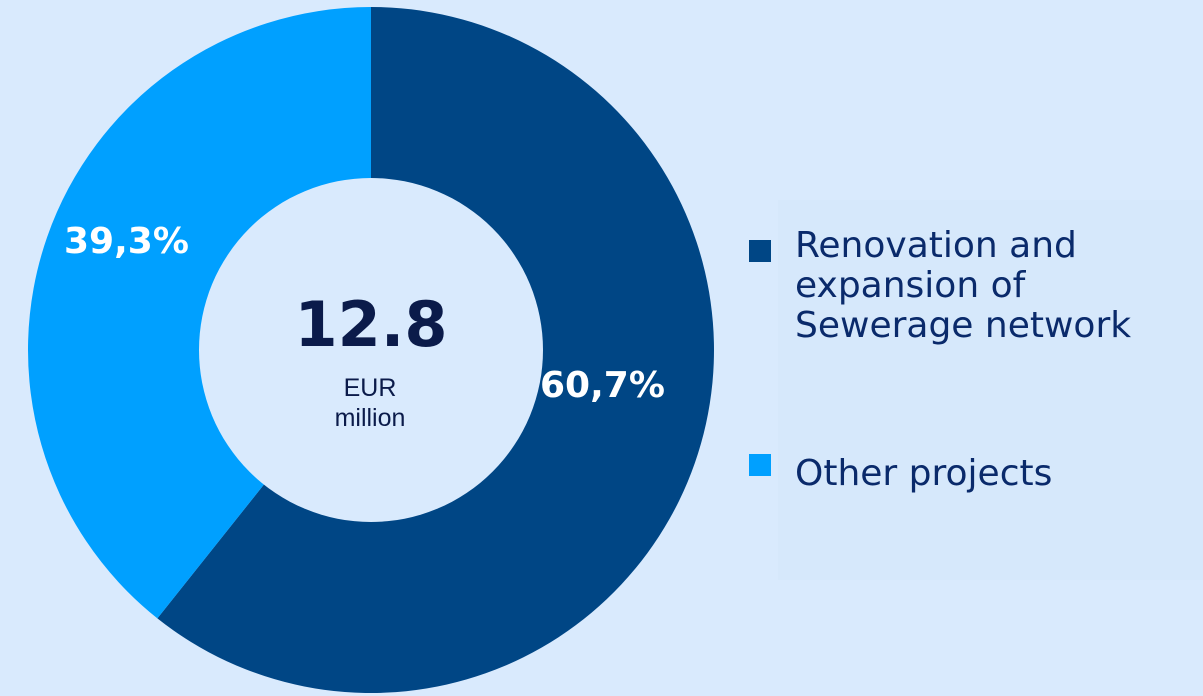 The width and height of the screenshot is (1203, 696). What do you see at coordinates (370, 403) in the screenshot?
I see `center-total-unit: EUR million` at bounding box center [370, 403].